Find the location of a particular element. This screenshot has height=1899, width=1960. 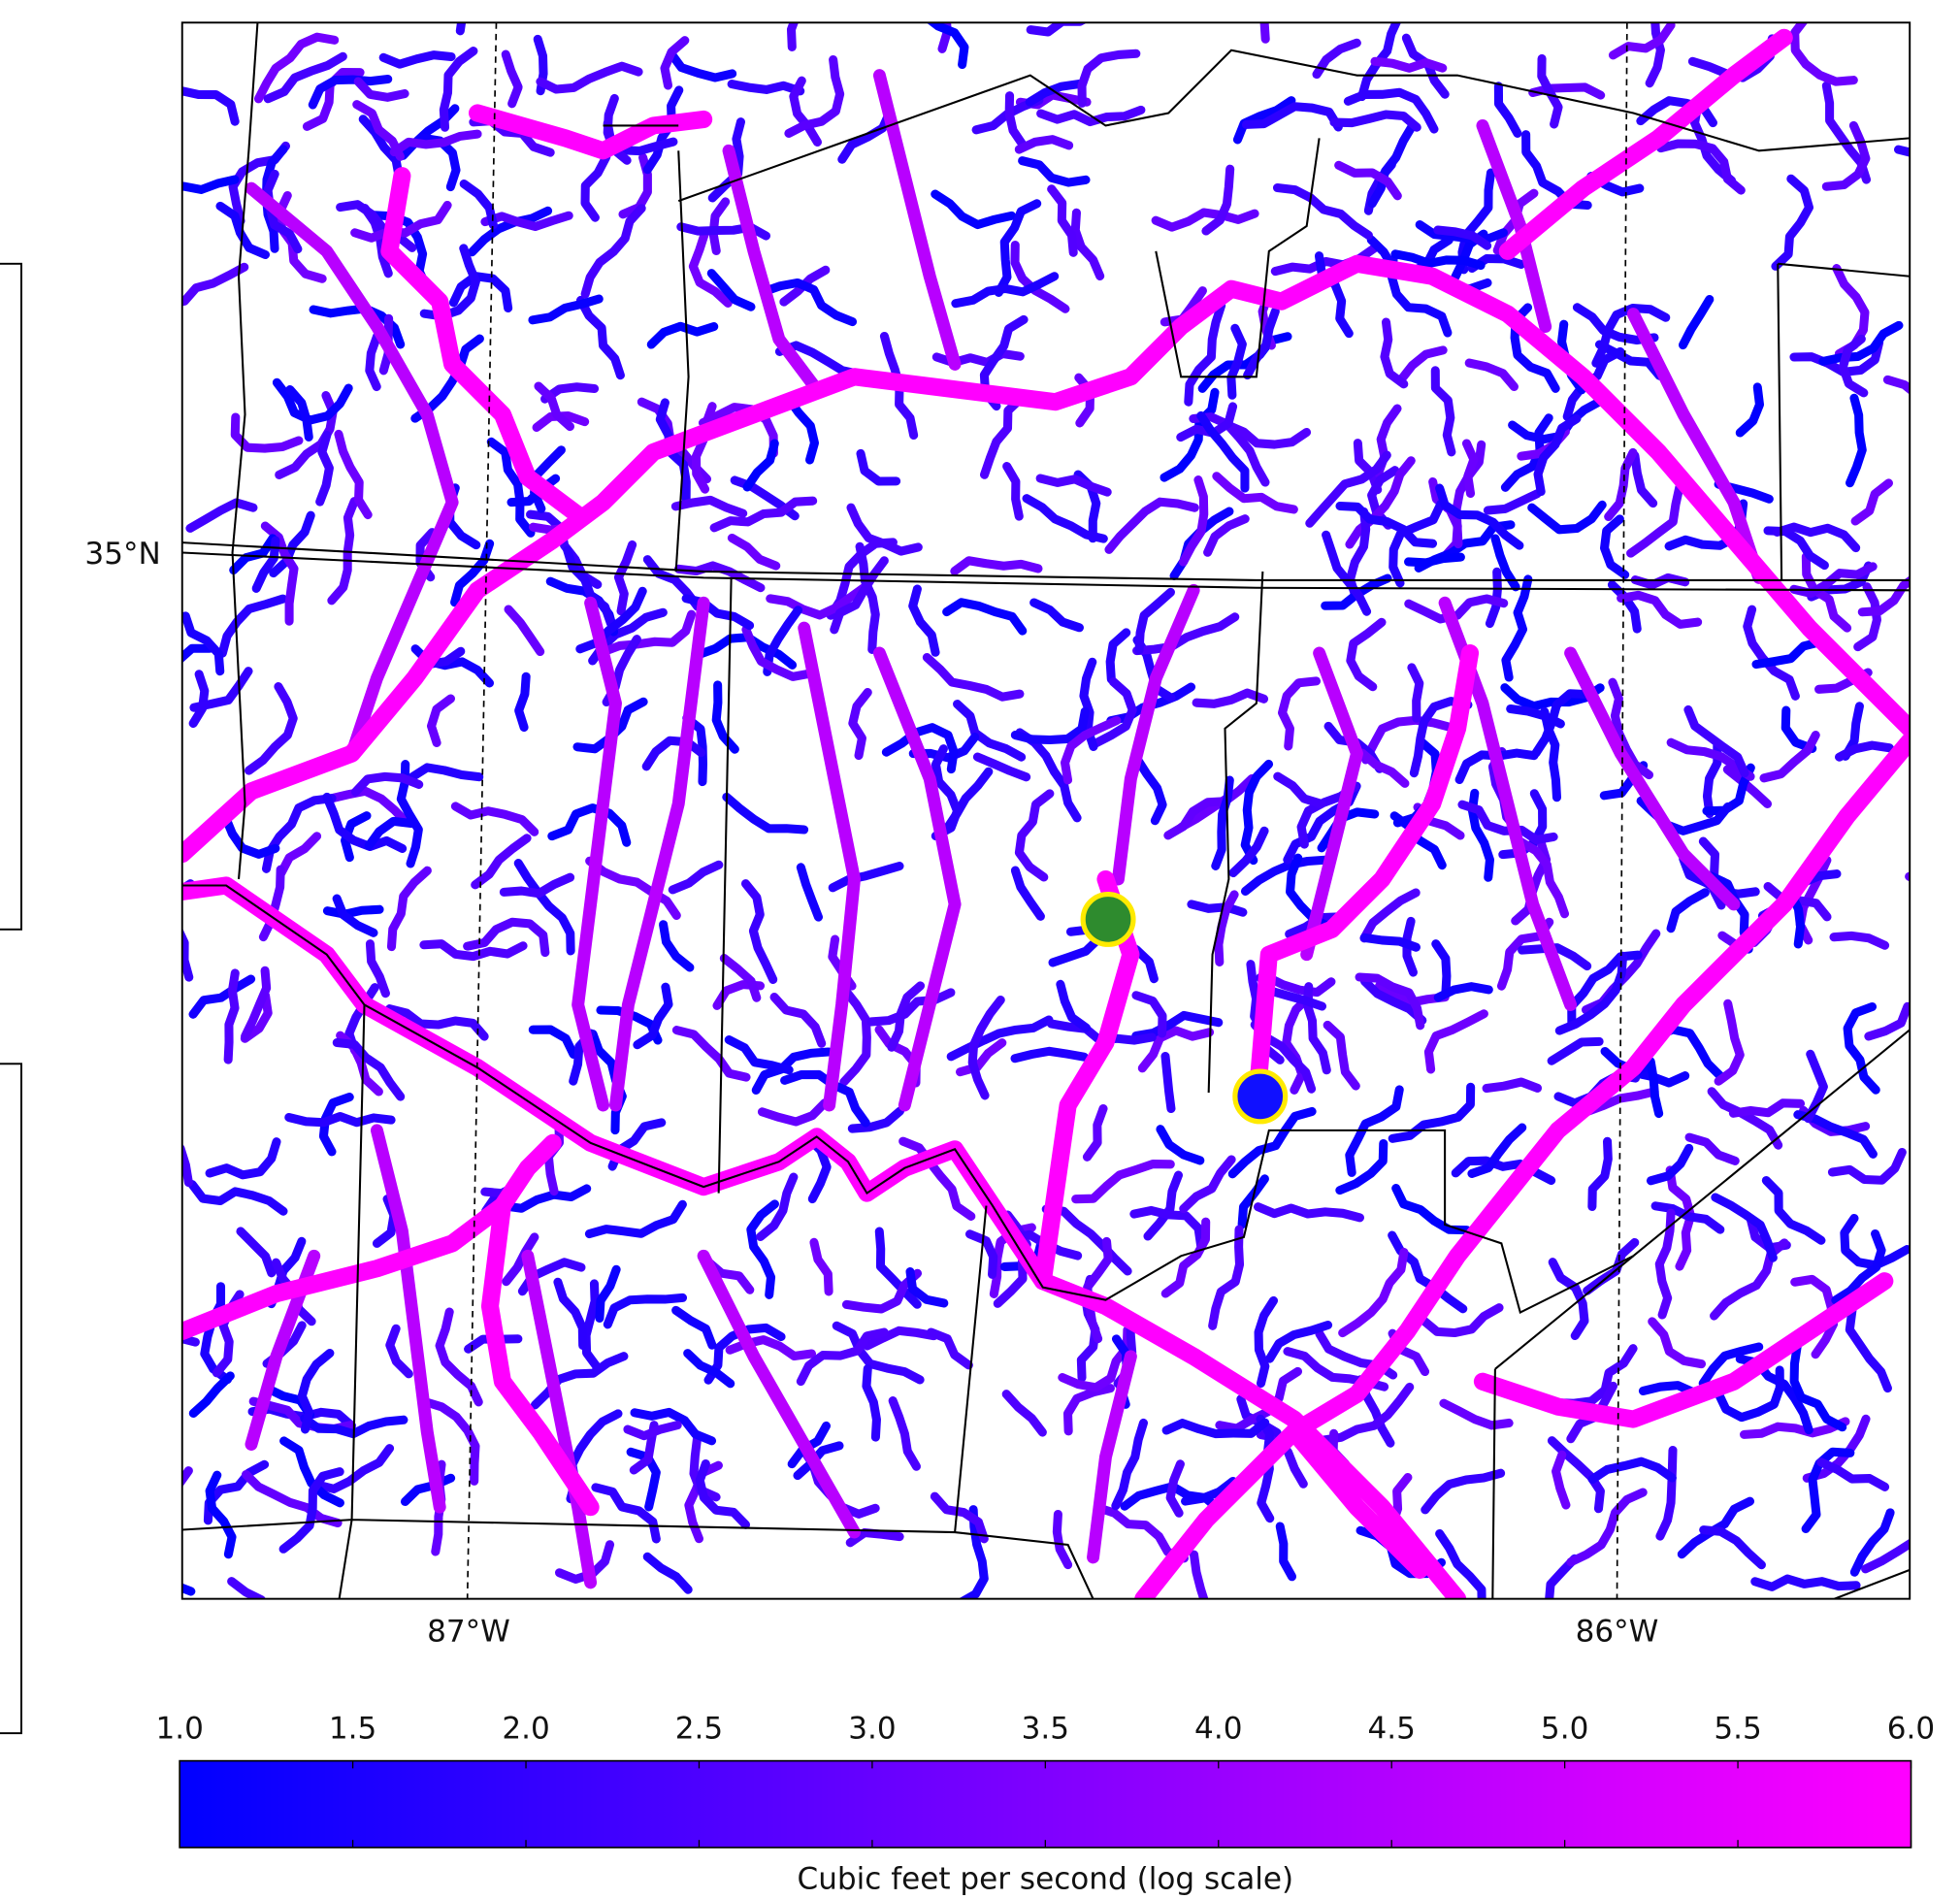

colorbar-tick-label: 4.5 is located at coordinates (1391, 1728).